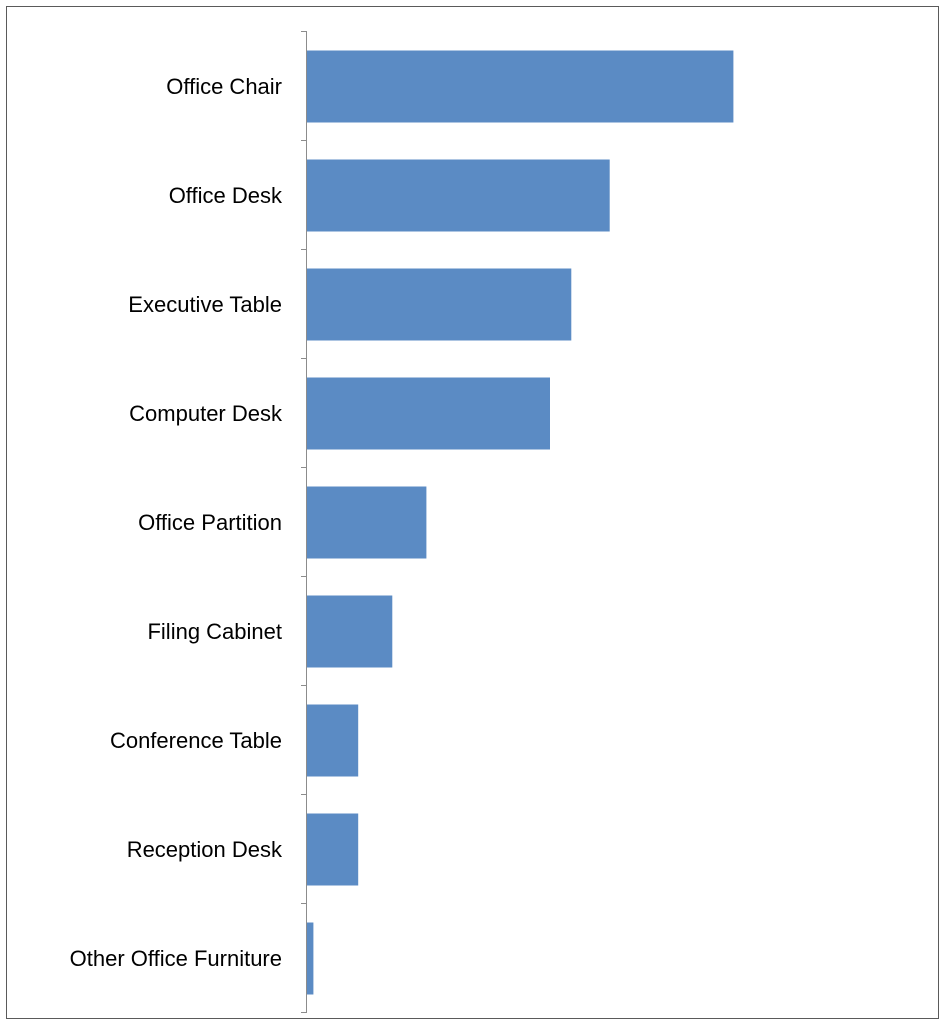  What do you see at coordinates (224, 86) in the screenshot?
I see `category-label: Office Chair` at bounding box center [224, 86].